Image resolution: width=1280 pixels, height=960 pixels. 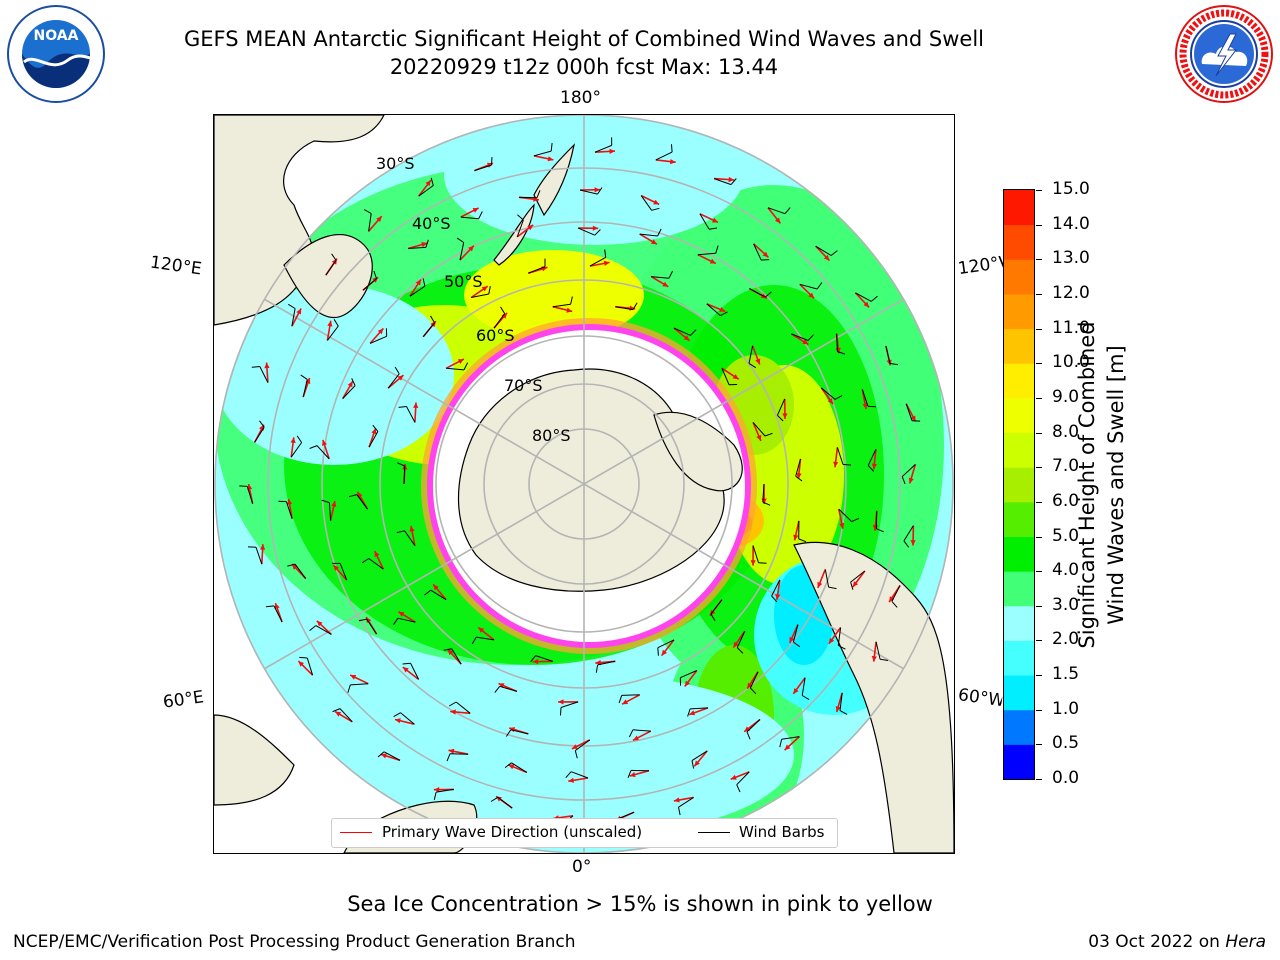 I want to click on colorbar-tick-label: 12.0, so click(x=1071, y=292).